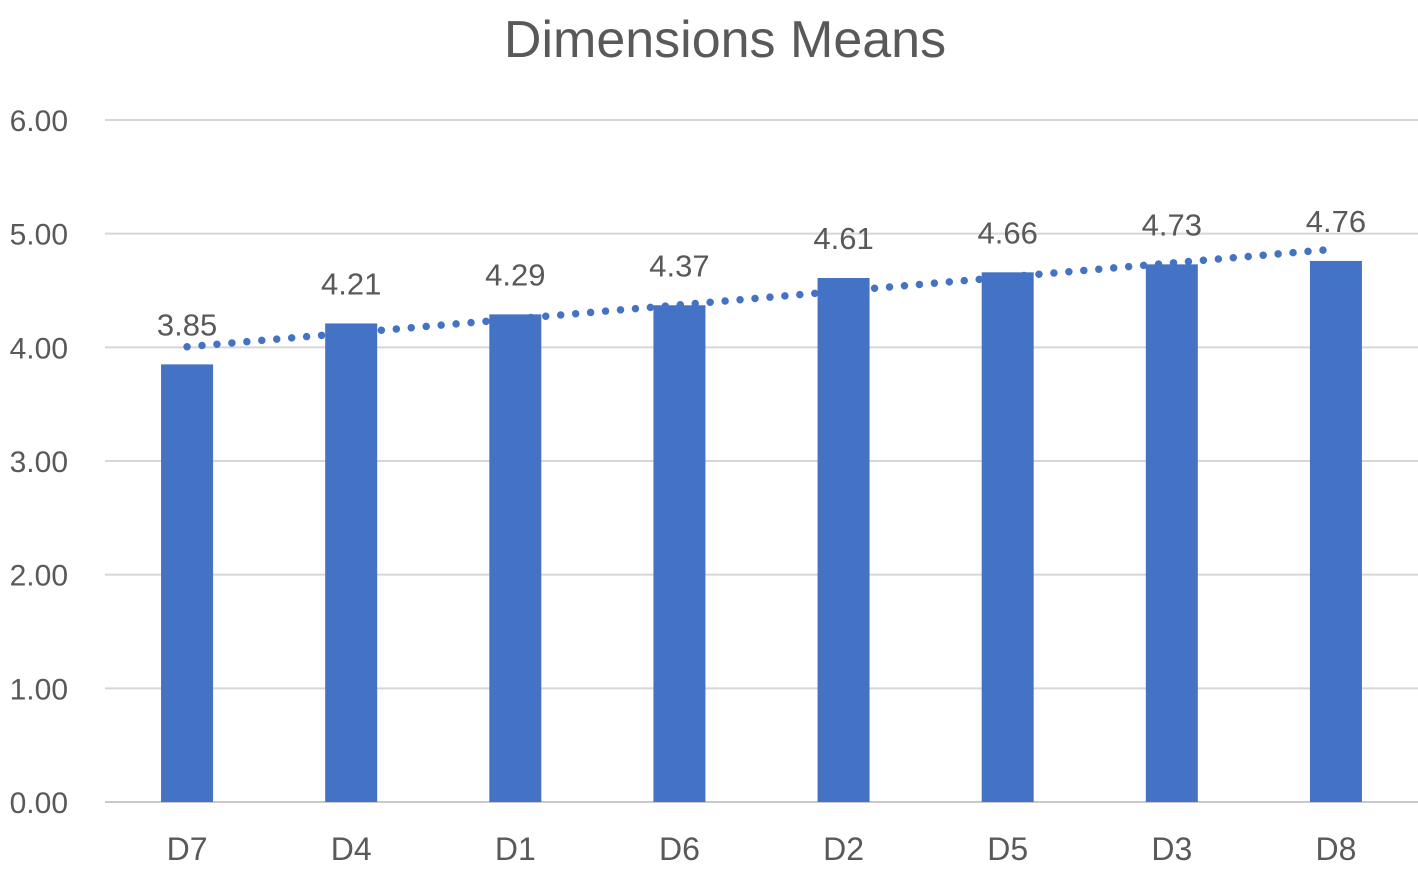 The image size is (1418, 877). I want to click on data-label: 4.61, so click(843, 238).